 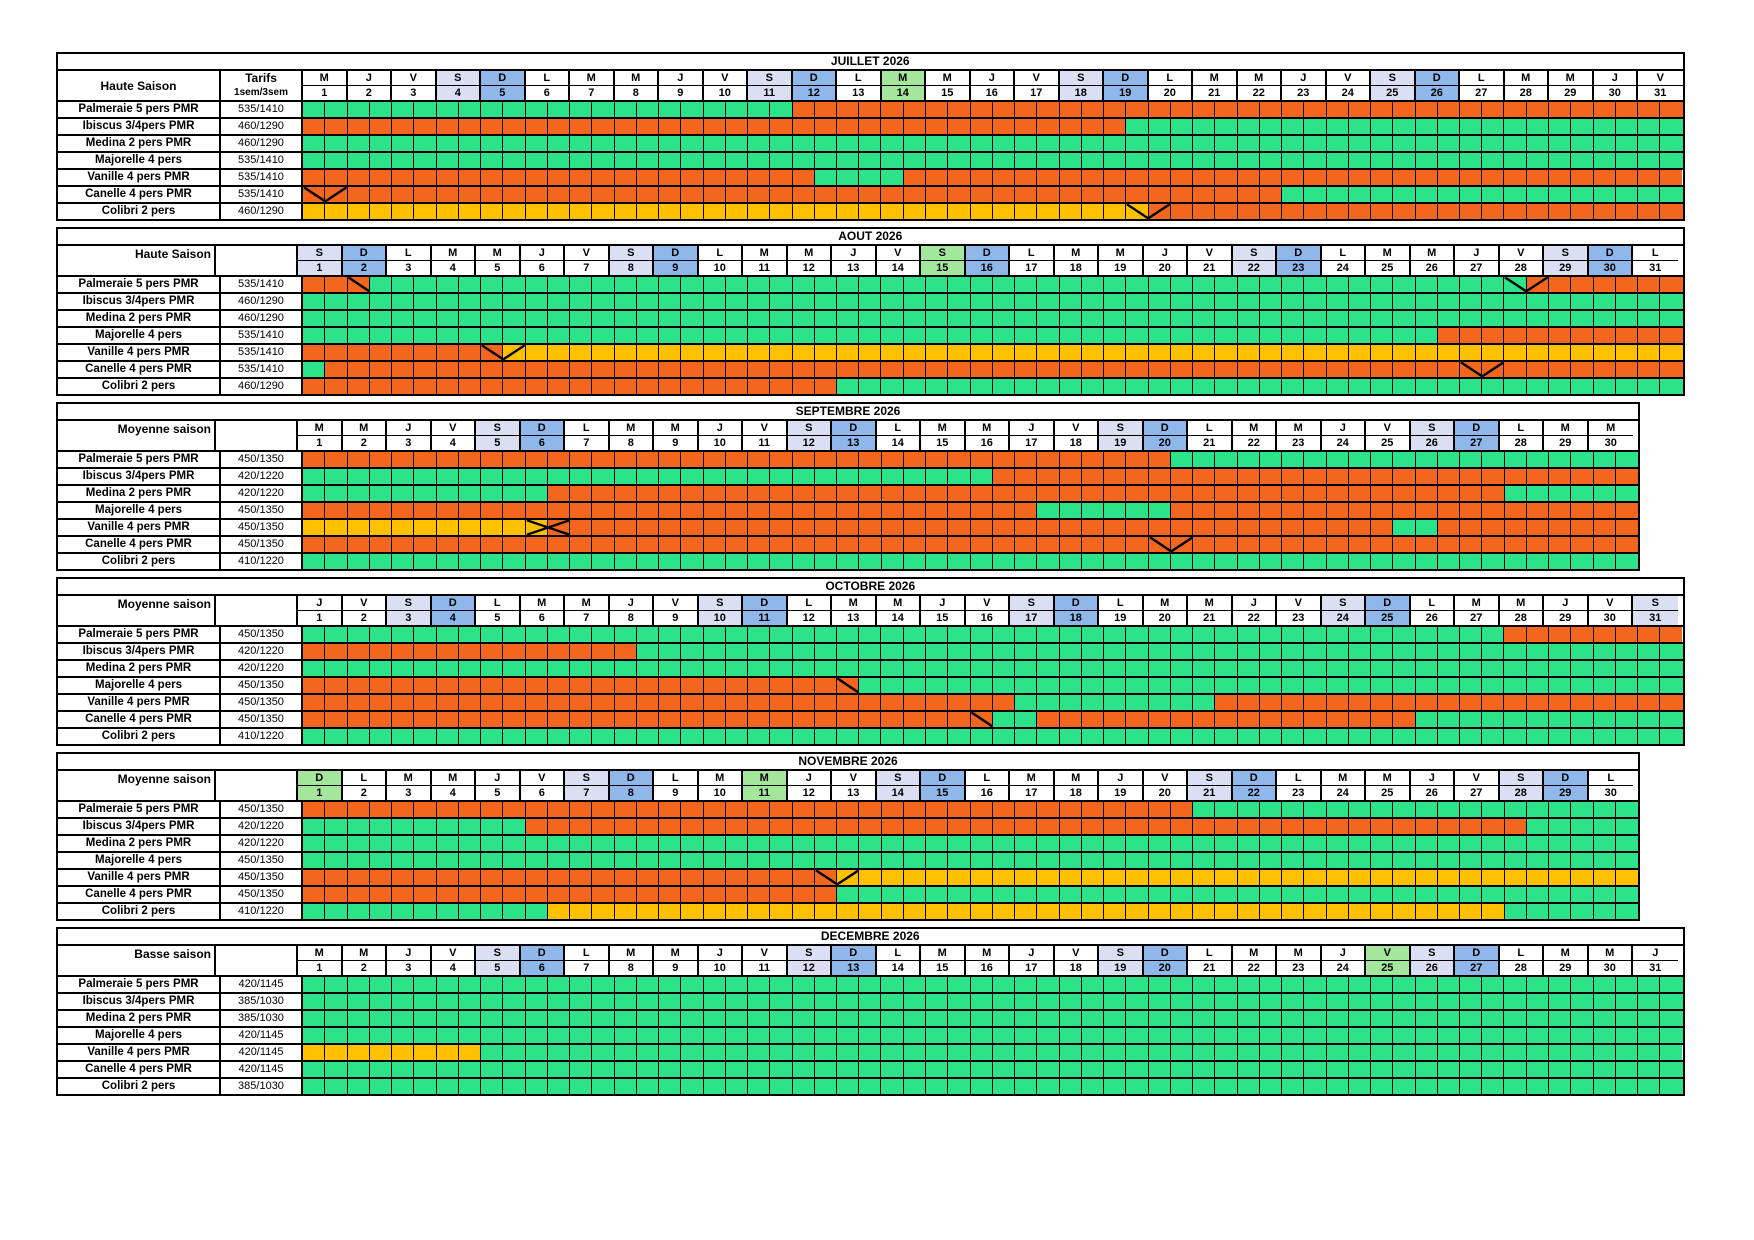 I want to click on day-number-cell: 4, so click(x=452, y=968).